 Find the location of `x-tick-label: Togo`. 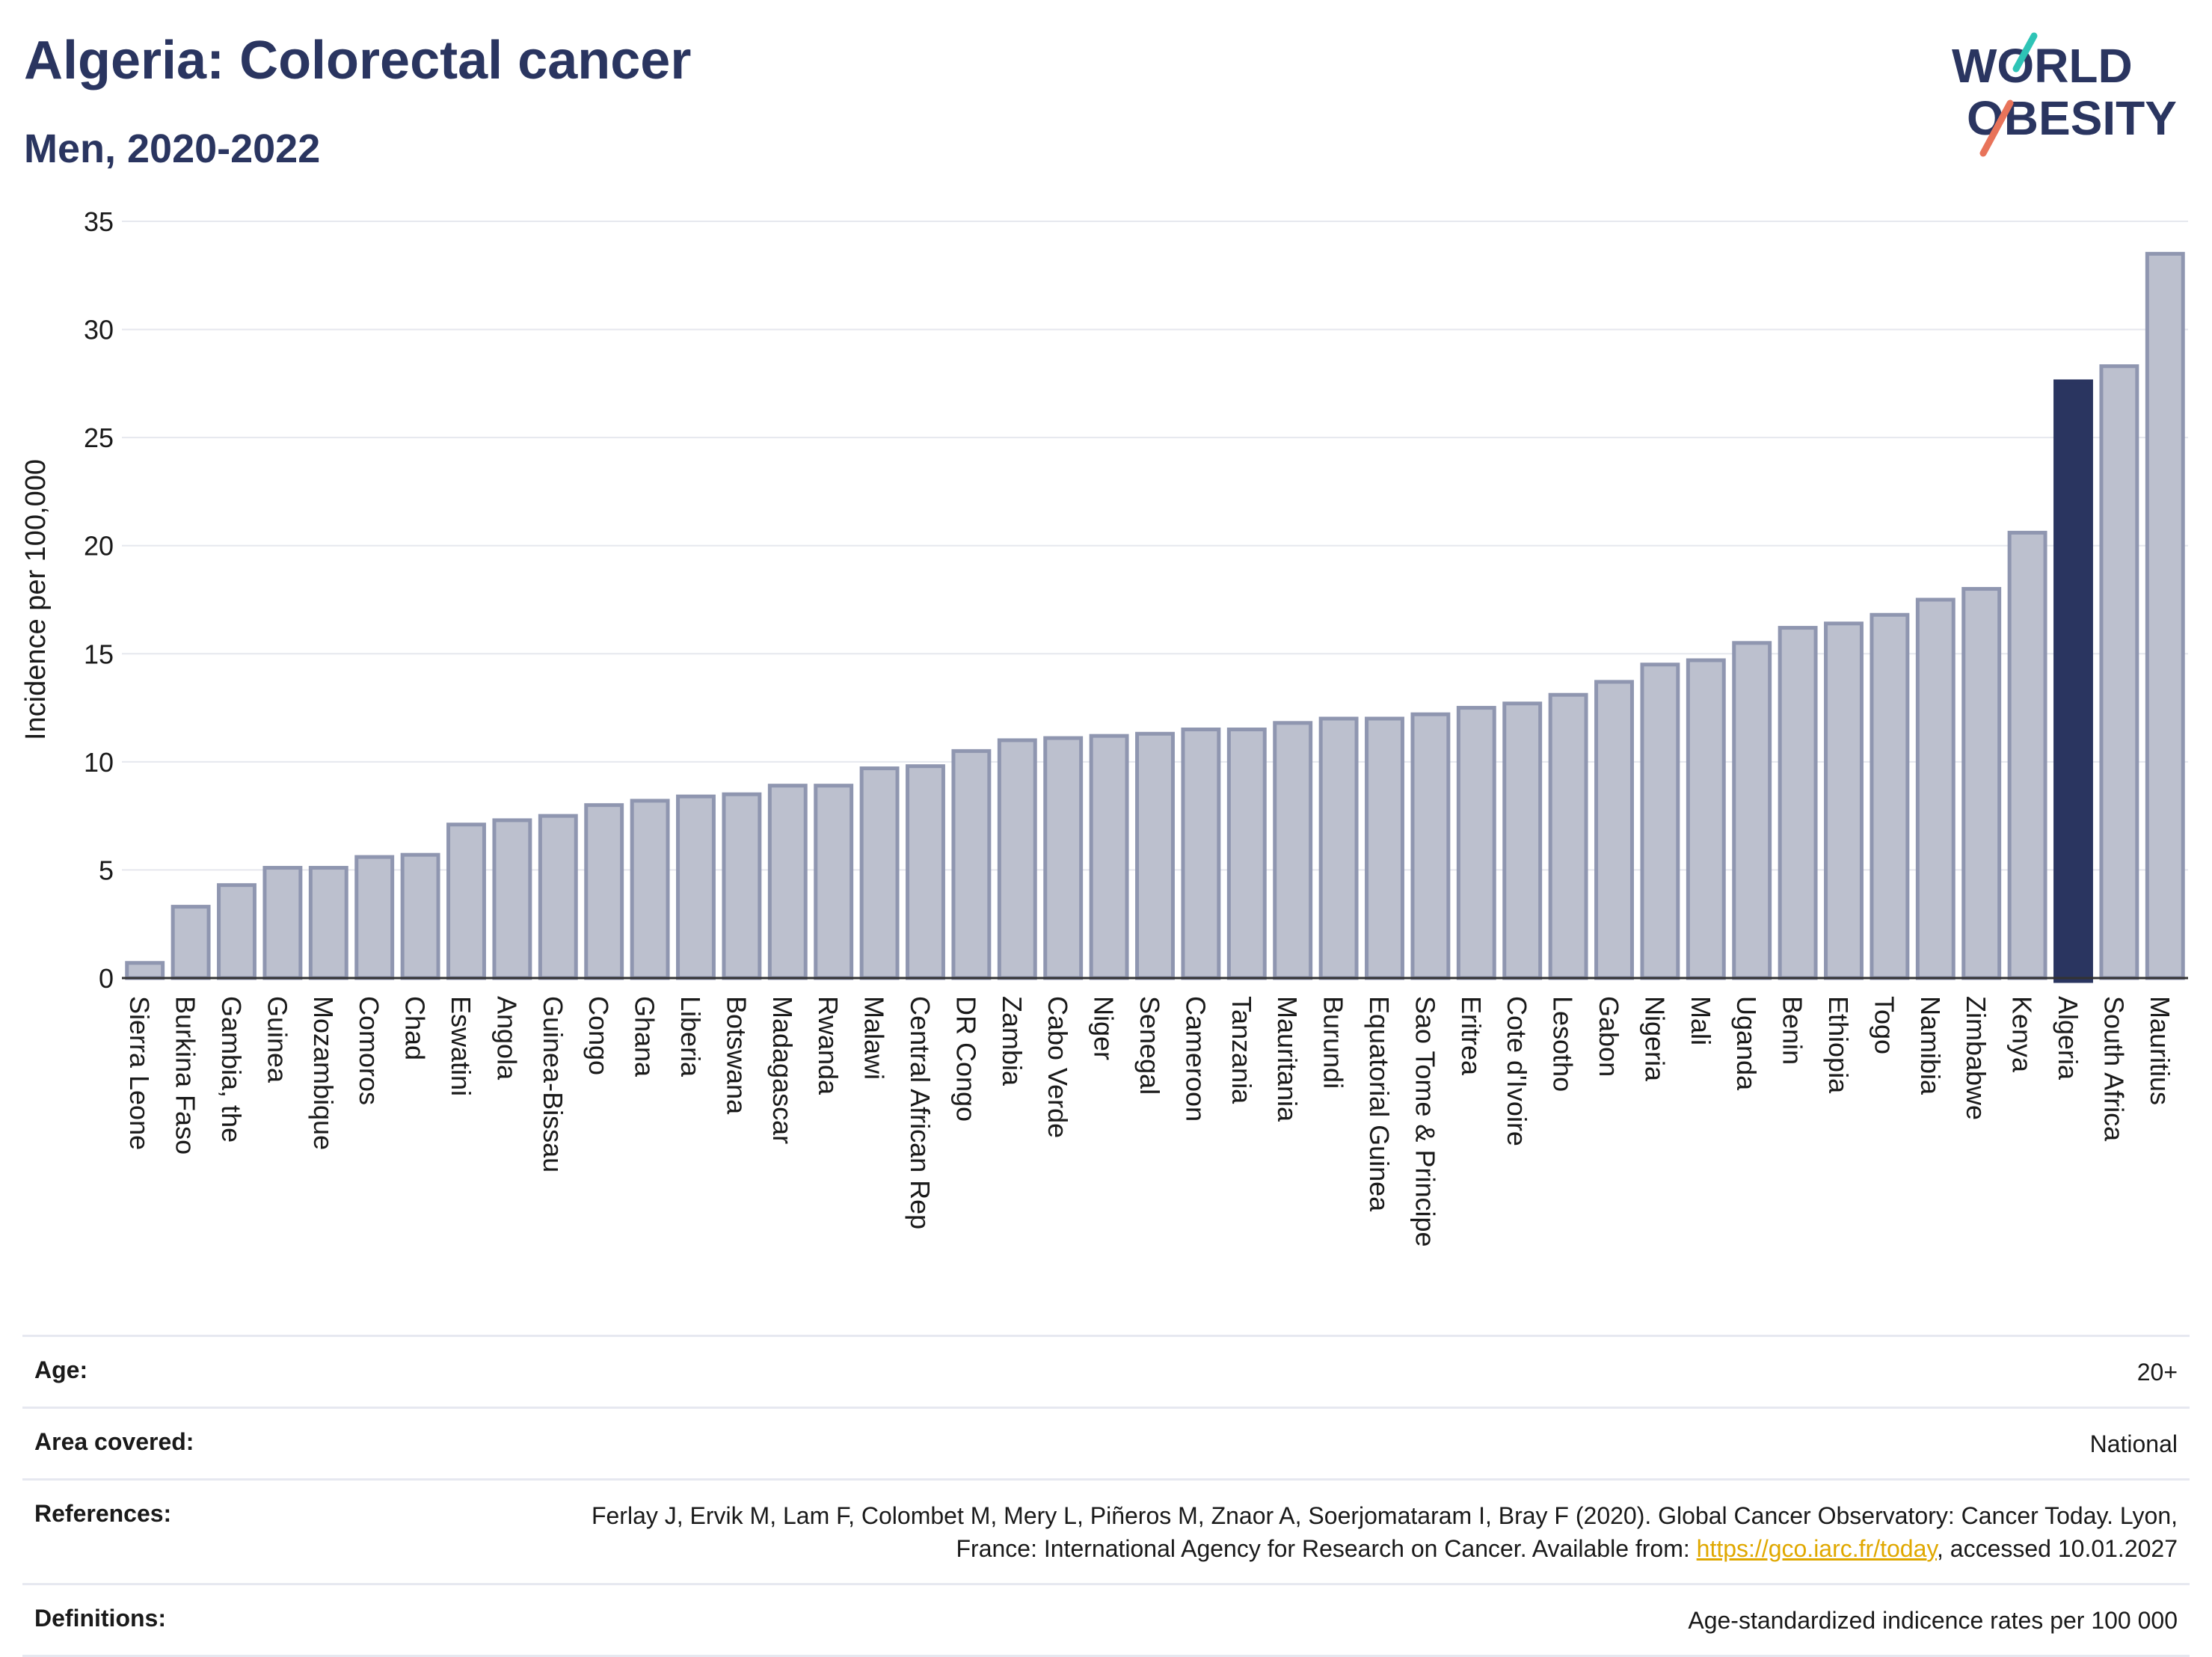

x-tick-label: Togo is located at coordinates (1884, 1025).